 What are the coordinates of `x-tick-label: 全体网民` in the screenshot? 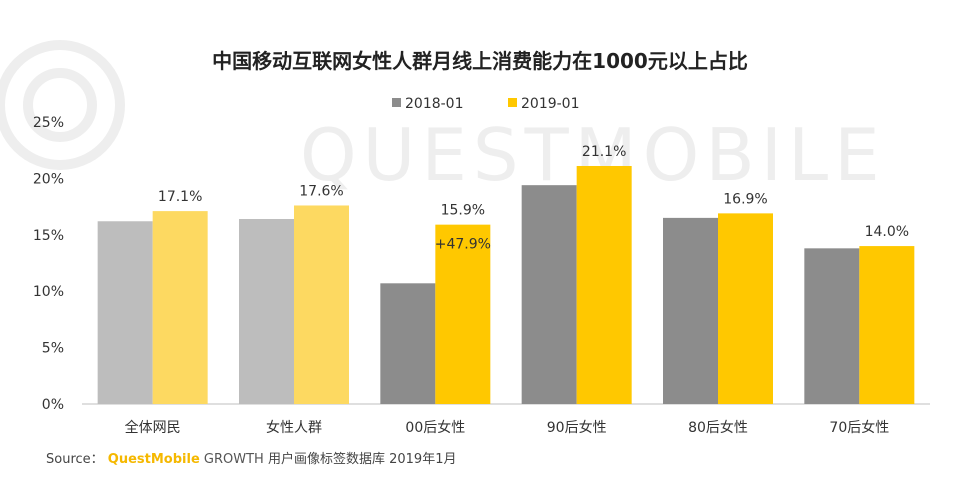 It's located at (153, 427).